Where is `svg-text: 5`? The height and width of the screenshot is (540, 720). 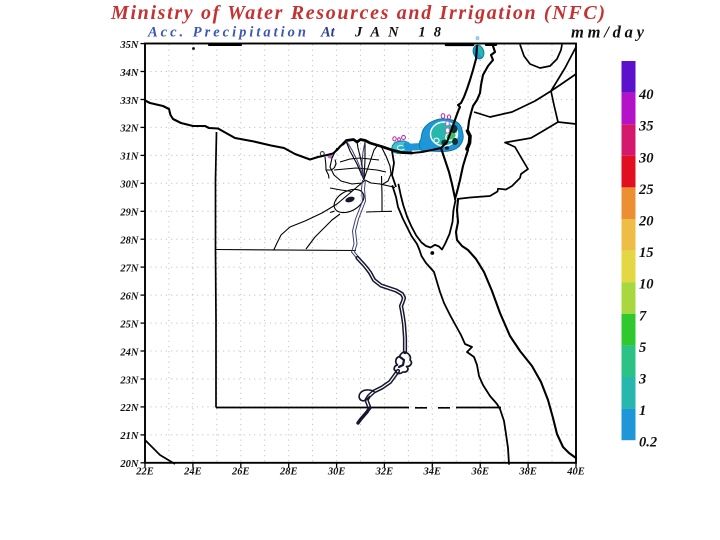 svg-text: 5 is located at coordinates (642, 348).